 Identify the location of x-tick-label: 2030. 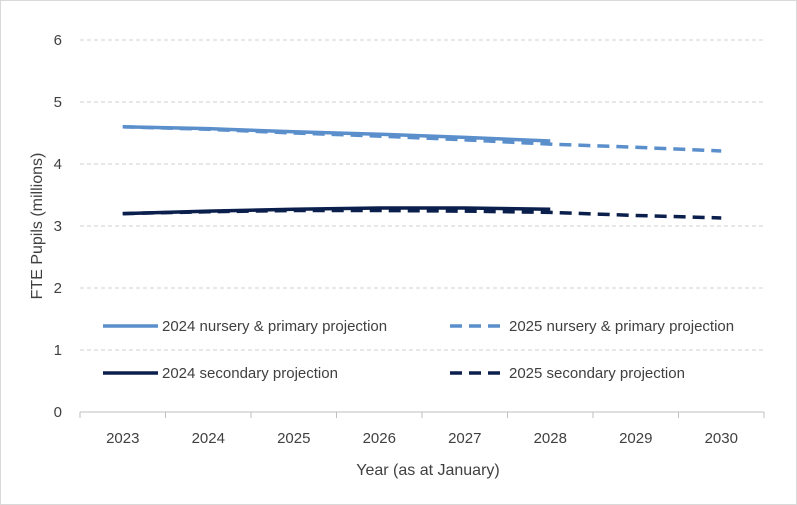
(721, 438).